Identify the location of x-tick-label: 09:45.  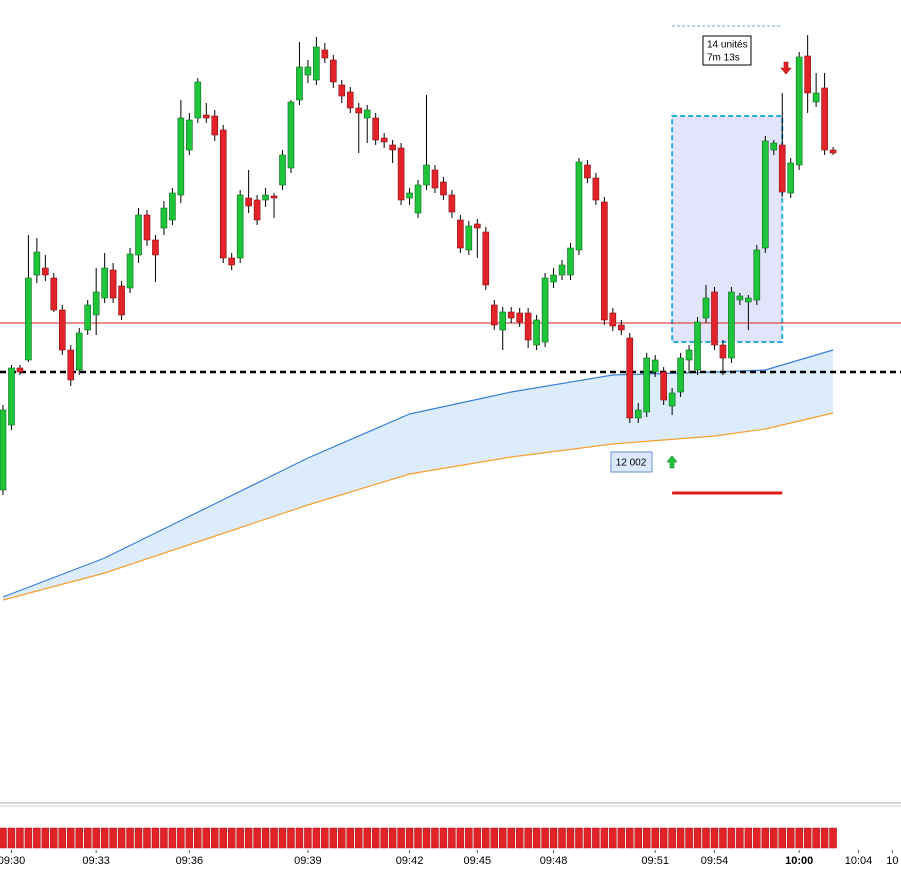
(478, 861).